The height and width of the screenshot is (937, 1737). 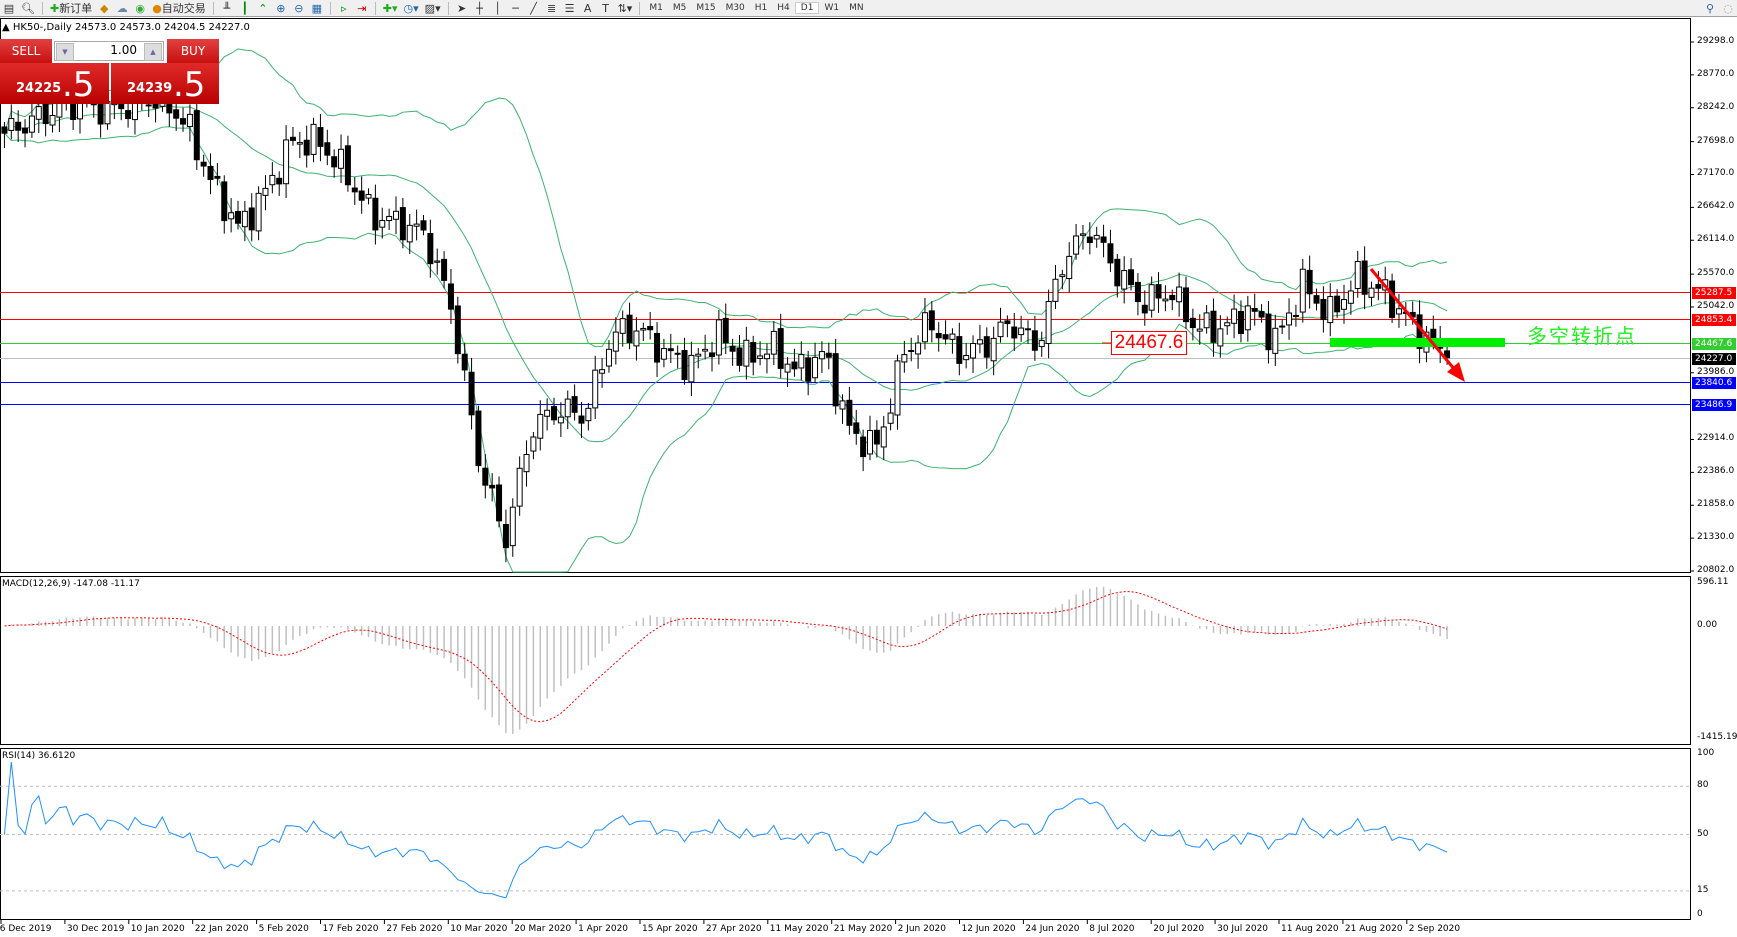 What do you see at coordinates (832, 8) in the screenshot?
I see `timeframe-w1: W1` at bounding box center [832, 8].